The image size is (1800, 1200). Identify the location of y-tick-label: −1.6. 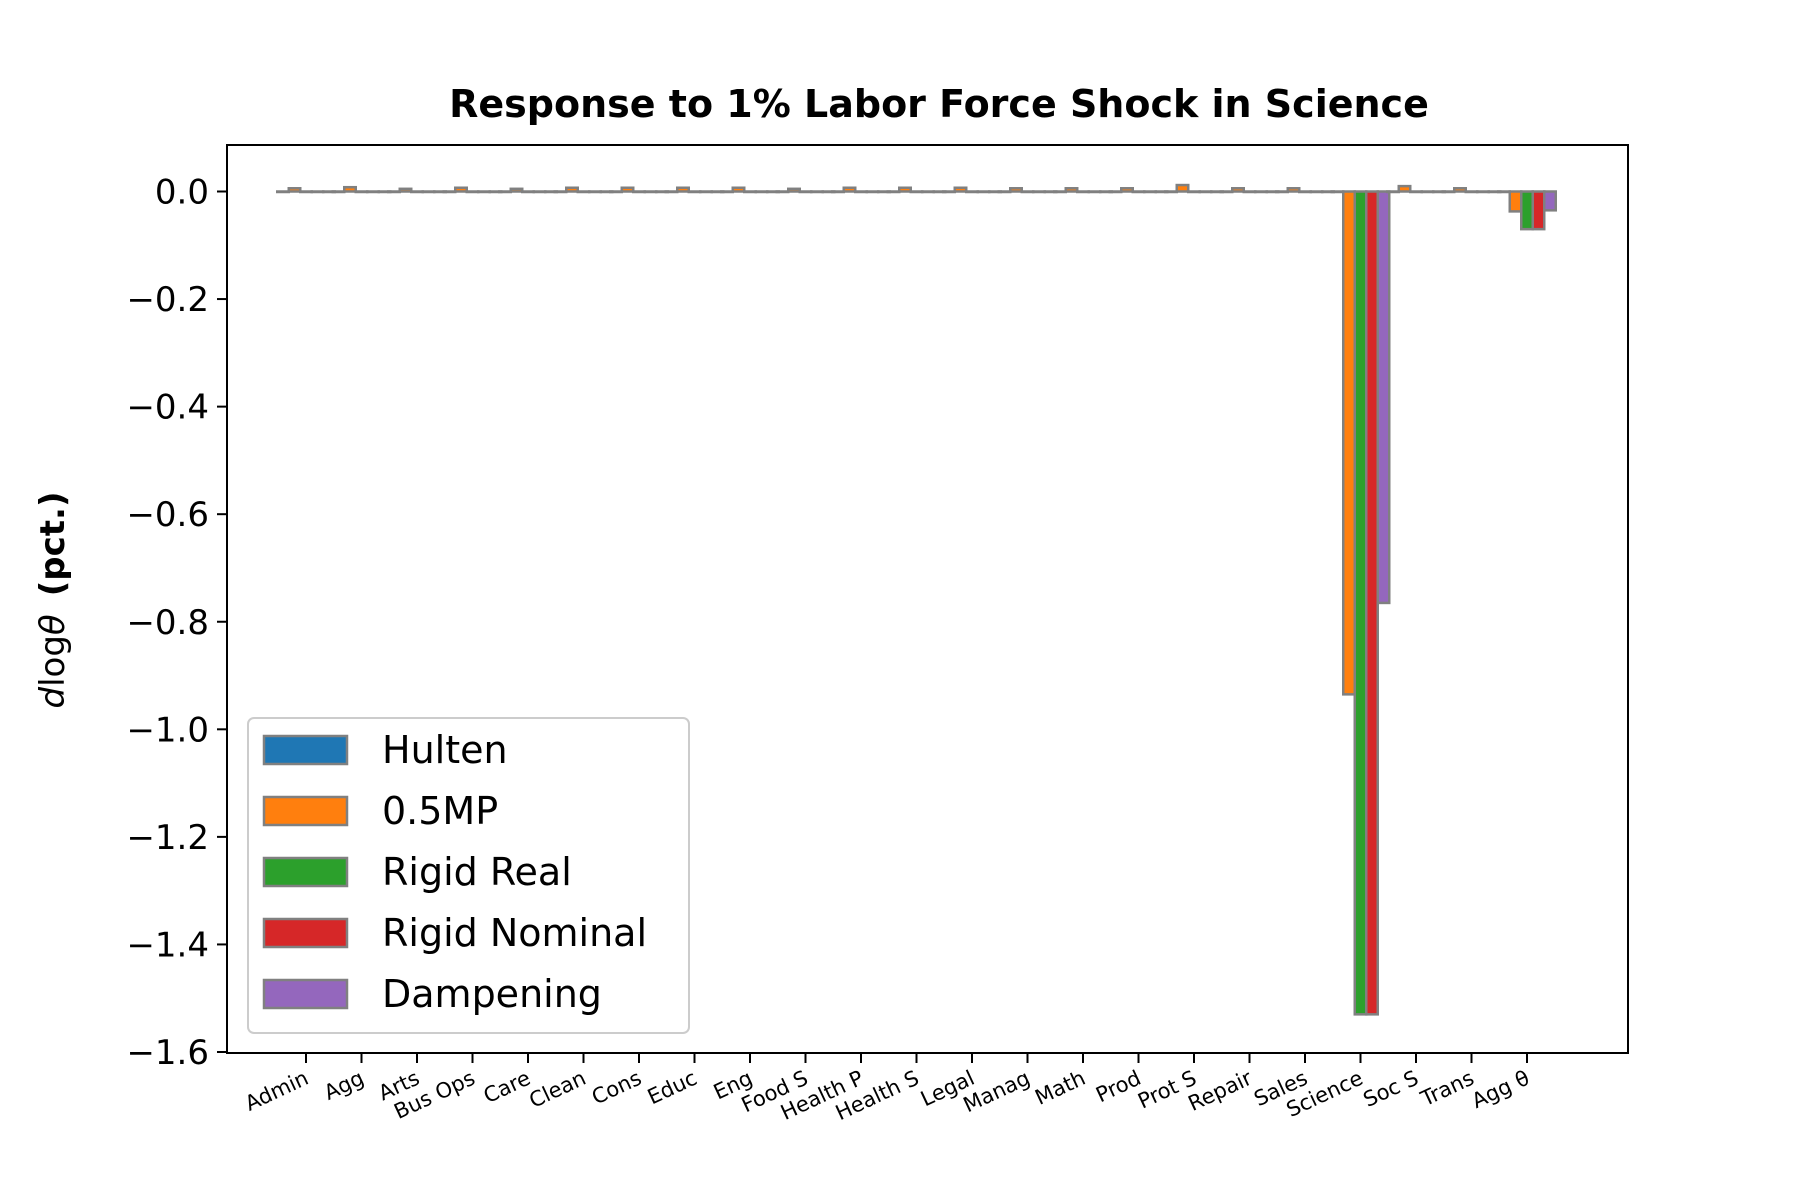
(167, 1053).